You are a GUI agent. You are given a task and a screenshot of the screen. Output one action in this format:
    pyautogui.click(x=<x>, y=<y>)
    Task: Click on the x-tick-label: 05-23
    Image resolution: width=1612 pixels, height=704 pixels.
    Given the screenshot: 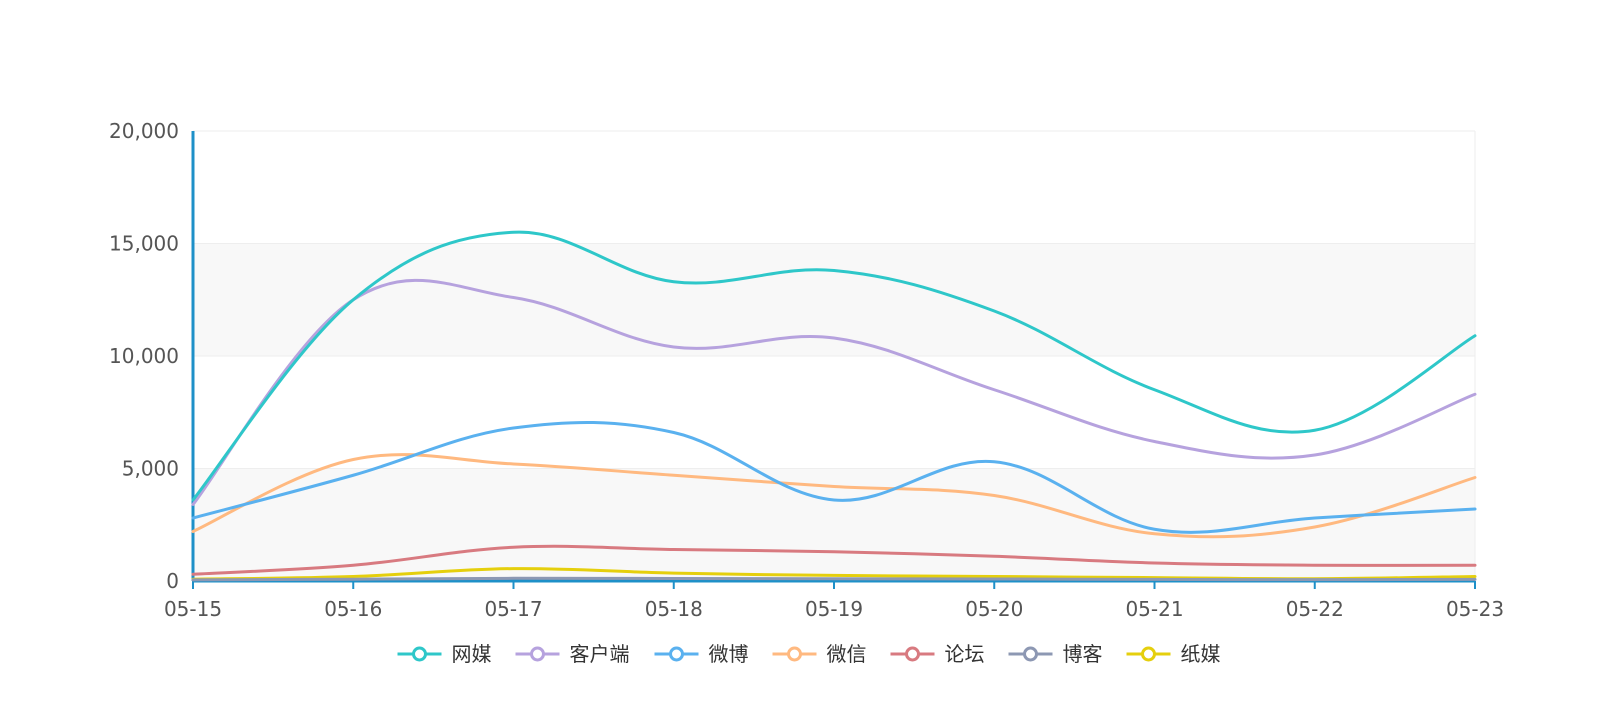 What is the action you would take?
    pyautogui.click(x=1475, y=609)
    